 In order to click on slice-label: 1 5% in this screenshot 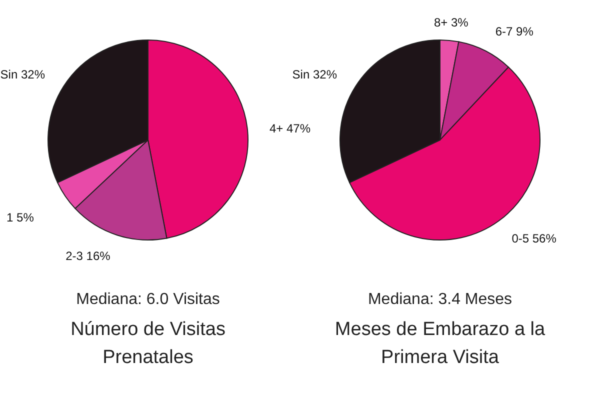, I will do `click(20, 217)`.